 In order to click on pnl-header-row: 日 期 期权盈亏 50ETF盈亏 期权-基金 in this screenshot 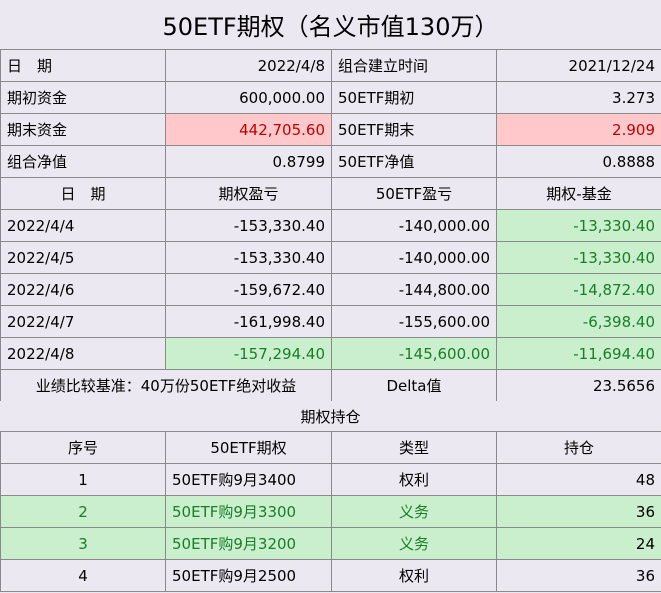, I will do `click(330, 193)`.